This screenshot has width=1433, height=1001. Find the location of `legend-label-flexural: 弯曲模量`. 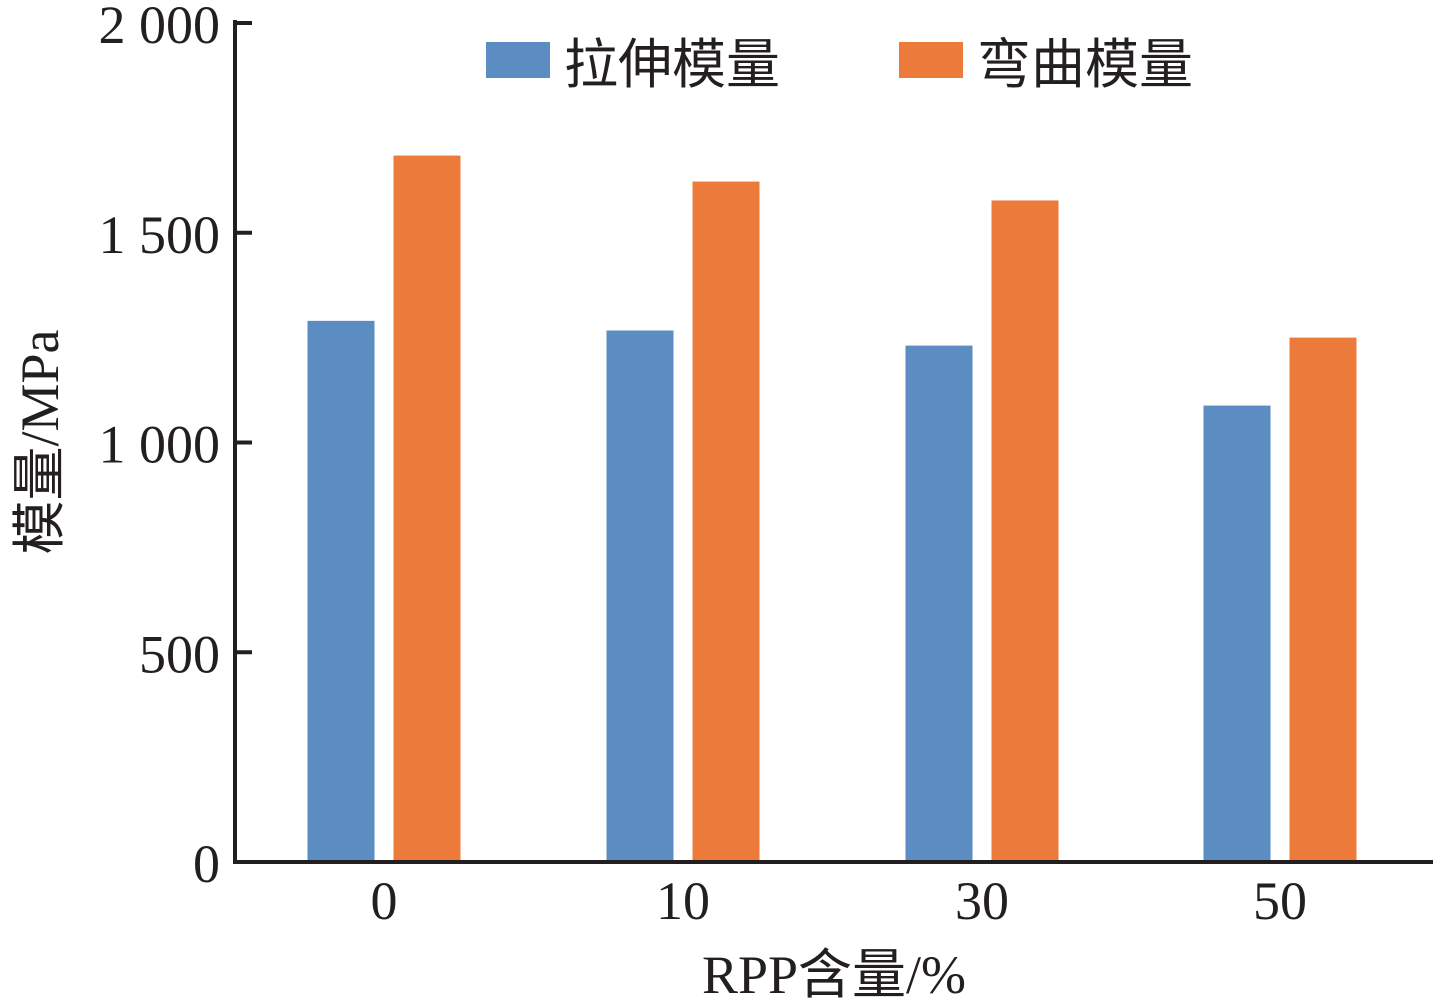

legend-label-flexural: 弯曲模量 is located at coordinates (1085, 64).